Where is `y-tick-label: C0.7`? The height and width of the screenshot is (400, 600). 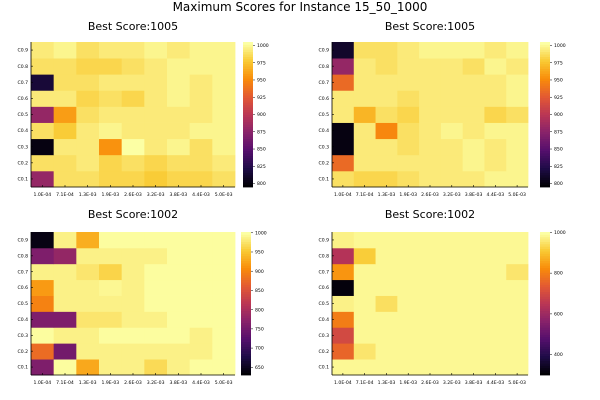 y-tick-label: C0.7 is located at coordinates (22, 272).